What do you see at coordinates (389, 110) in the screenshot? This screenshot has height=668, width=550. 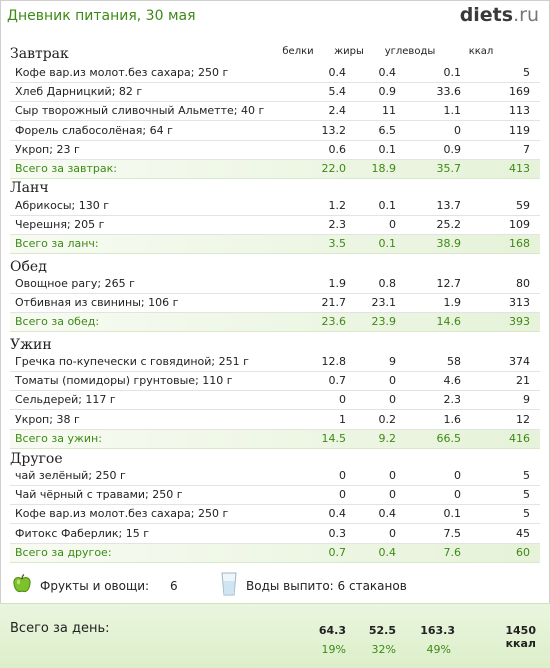 I see `fat-value: 11` at bounding box center [389, 110].